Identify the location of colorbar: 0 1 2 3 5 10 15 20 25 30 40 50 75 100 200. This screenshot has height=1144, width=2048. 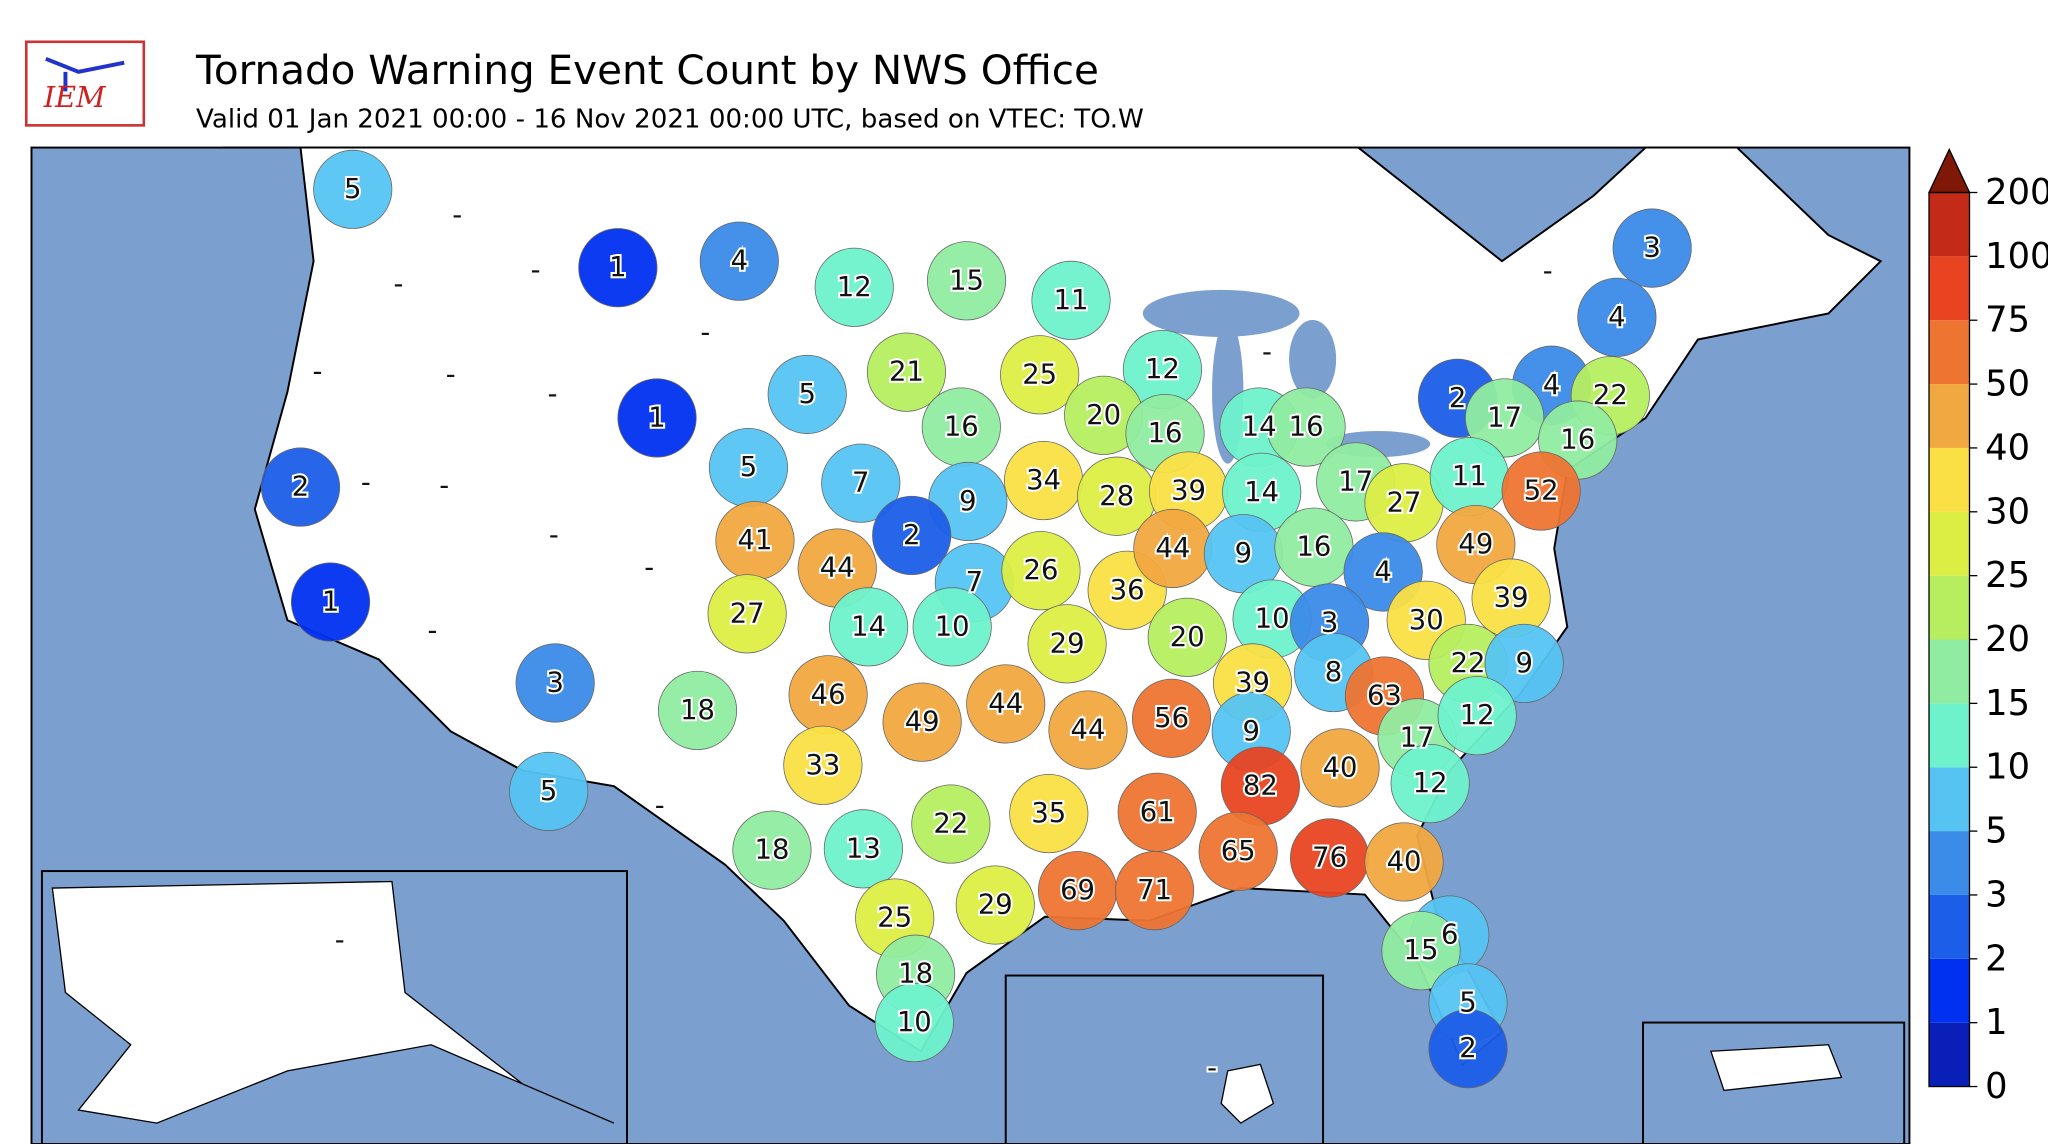
(1987, 627).